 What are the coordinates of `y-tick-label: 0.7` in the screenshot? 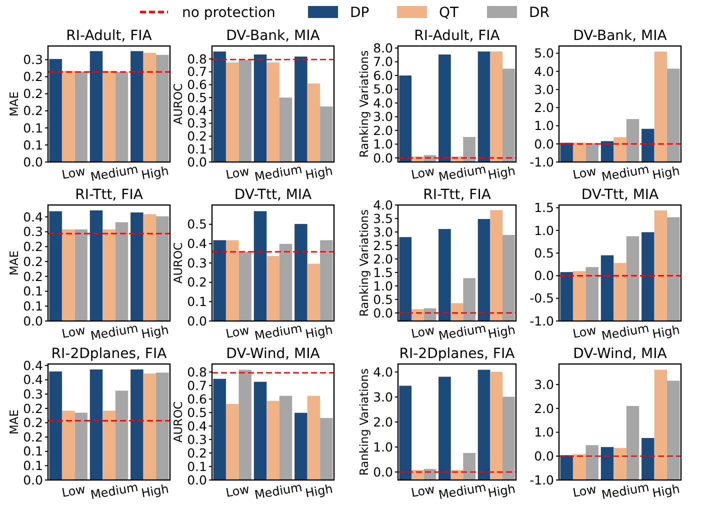 It's located at (197, 72).